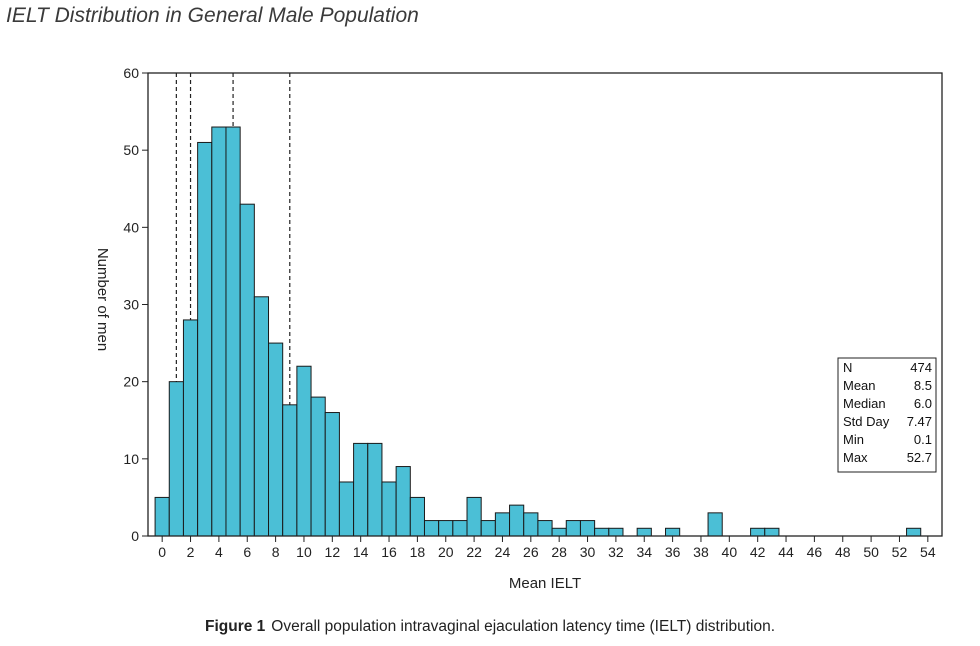 The image size is (980, 646). Describe the element at coordinates (919, 421) in the screenshot. I see `stats-value: 7.47` at that location.